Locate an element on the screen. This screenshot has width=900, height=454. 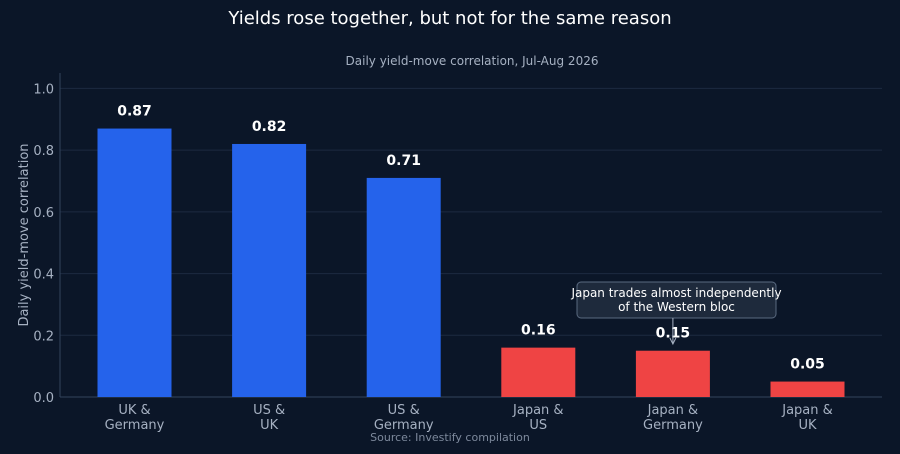
x-tick-label: Japan & US is located at coordinates (538, 418).